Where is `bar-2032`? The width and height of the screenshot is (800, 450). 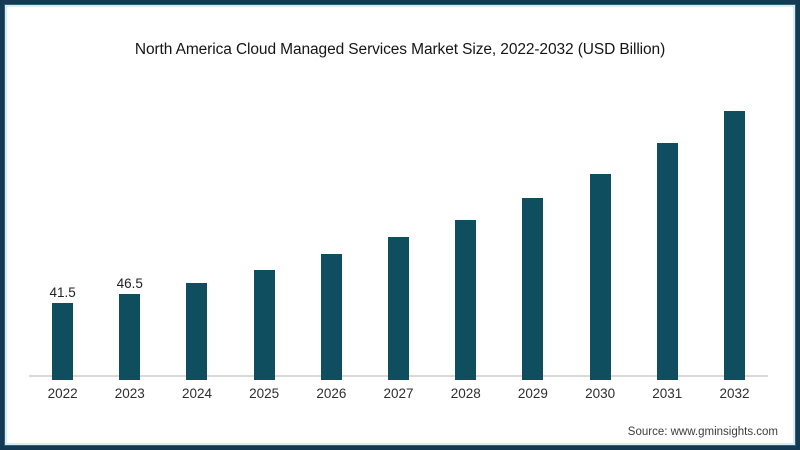
bar-2032 is located at coordinates (734, 245).